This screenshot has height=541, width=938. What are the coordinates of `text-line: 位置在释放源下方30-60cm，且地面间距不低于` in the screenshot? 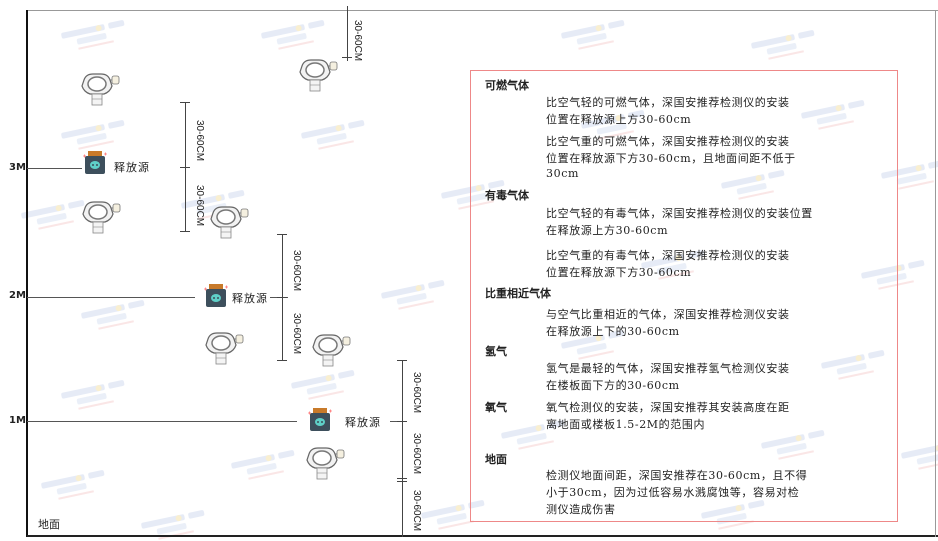 It's located at (671, 158).